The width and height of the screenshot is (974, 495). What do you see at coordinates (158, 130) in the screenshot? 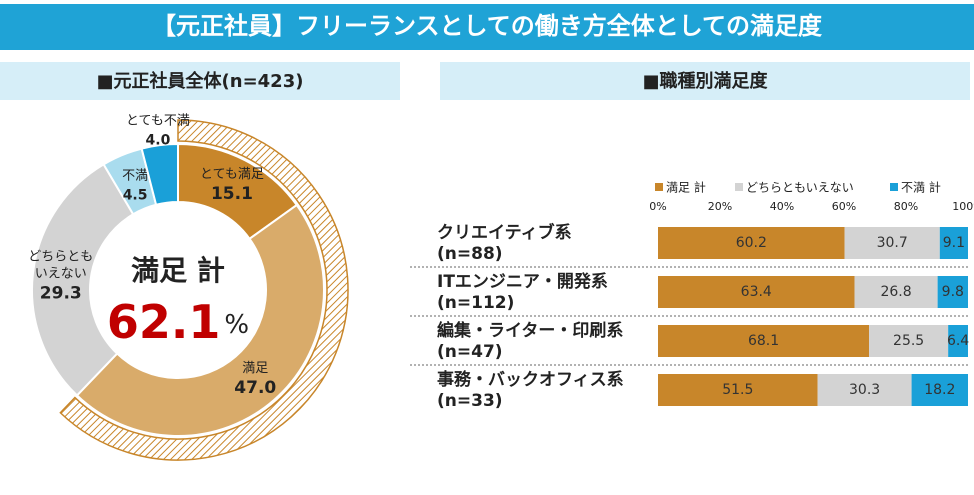
I see `slice-label: とても不満 4.0` at bounding box center [158, 130].